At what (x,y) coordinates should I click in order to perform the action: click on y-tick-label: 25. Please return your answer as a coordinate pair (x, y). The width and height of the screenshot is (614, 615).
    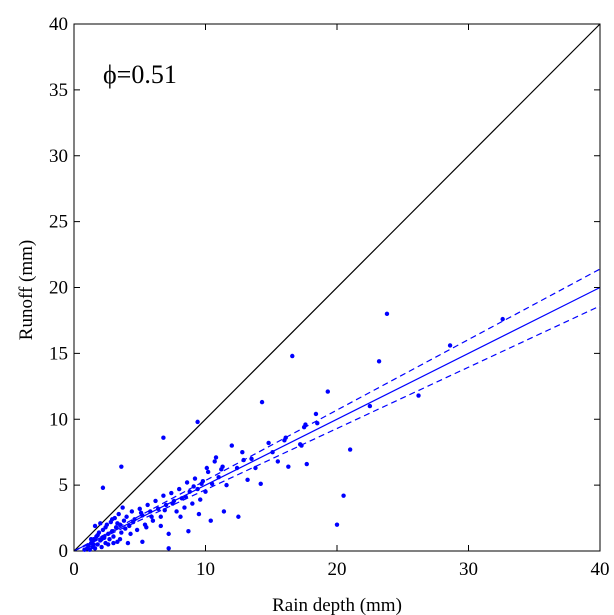
    Looking at the image, I should click on (58, 222).